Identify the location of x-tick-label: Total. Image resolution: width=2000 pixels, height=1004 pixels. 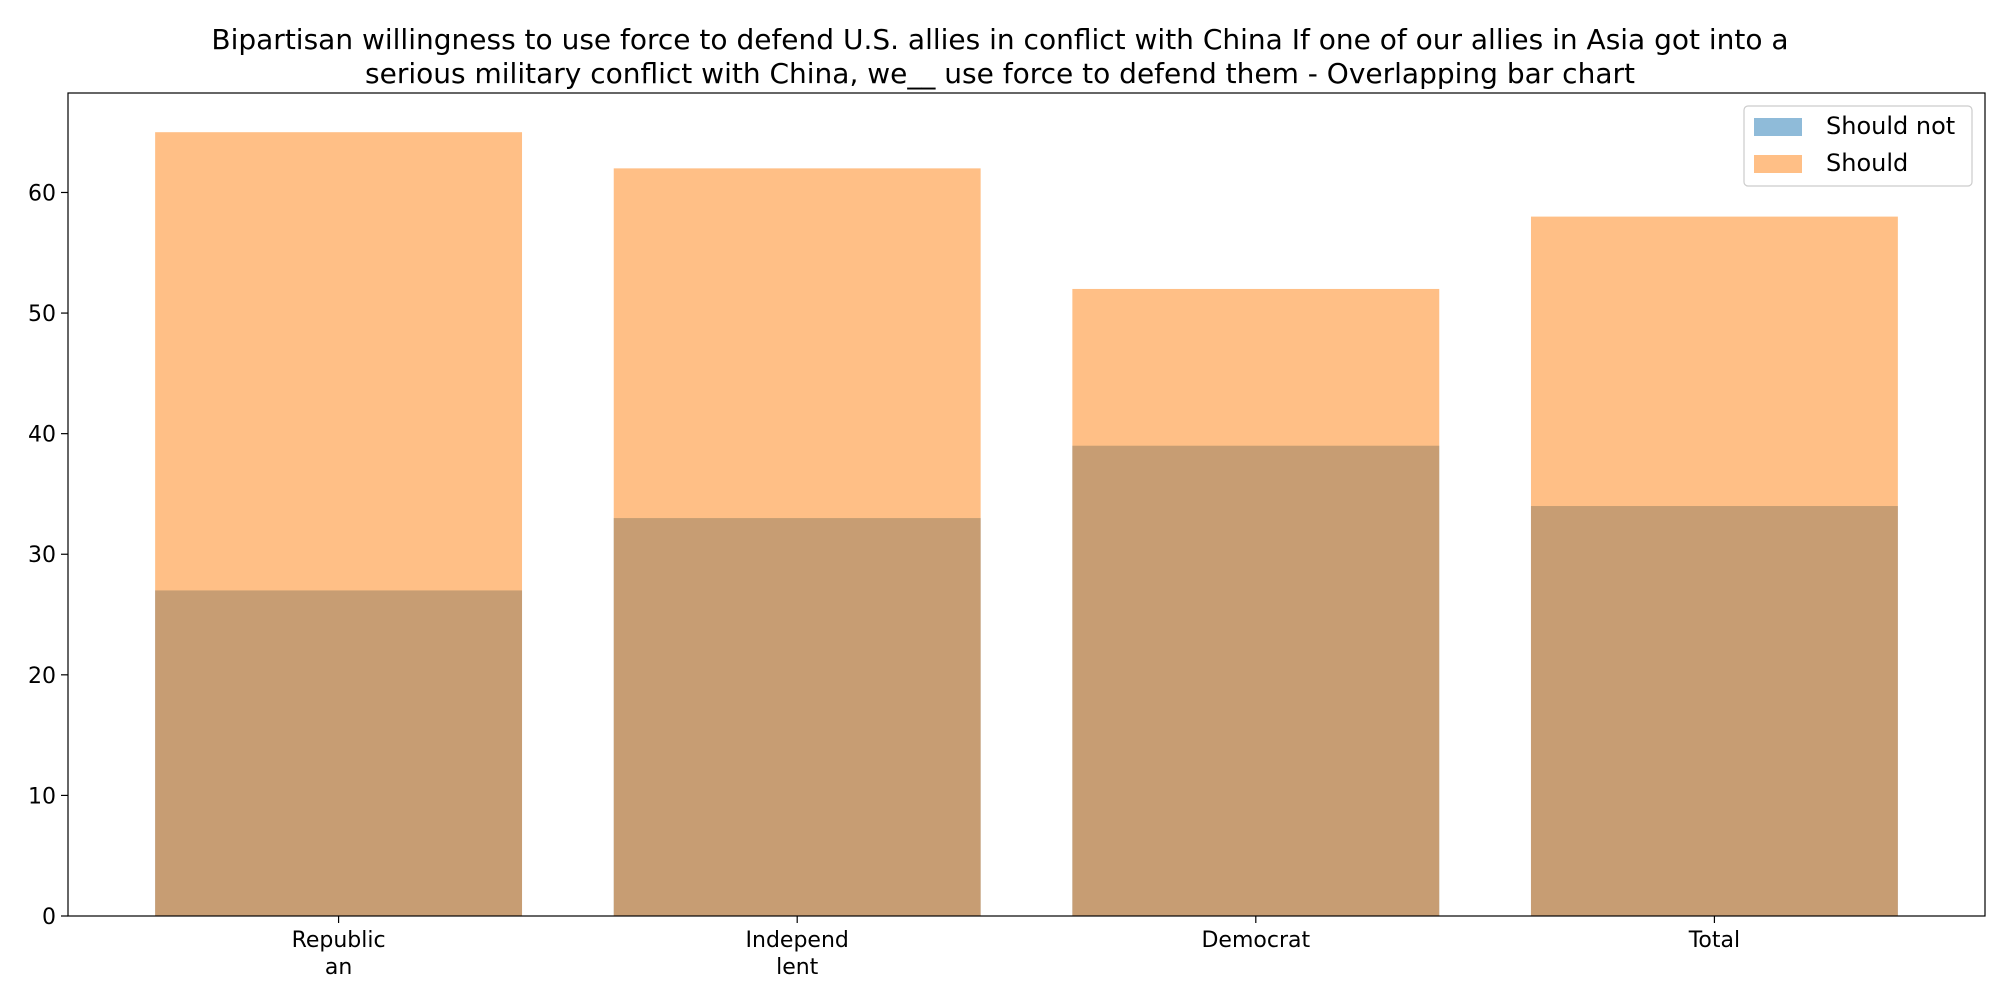
(1714, 940).